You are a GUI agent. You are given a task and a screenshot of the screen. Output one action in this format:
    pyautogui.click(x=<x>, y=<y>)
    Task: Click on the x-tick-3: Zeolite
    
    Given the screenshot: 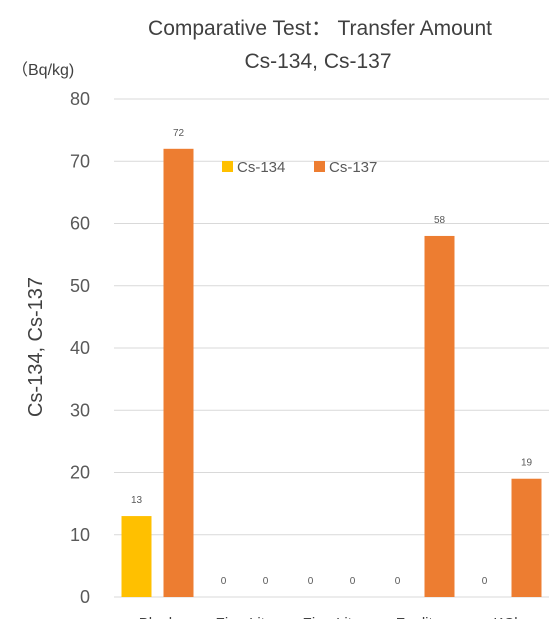 What is the action you would take?
    pyautogui.click(x=418, y=617)
    